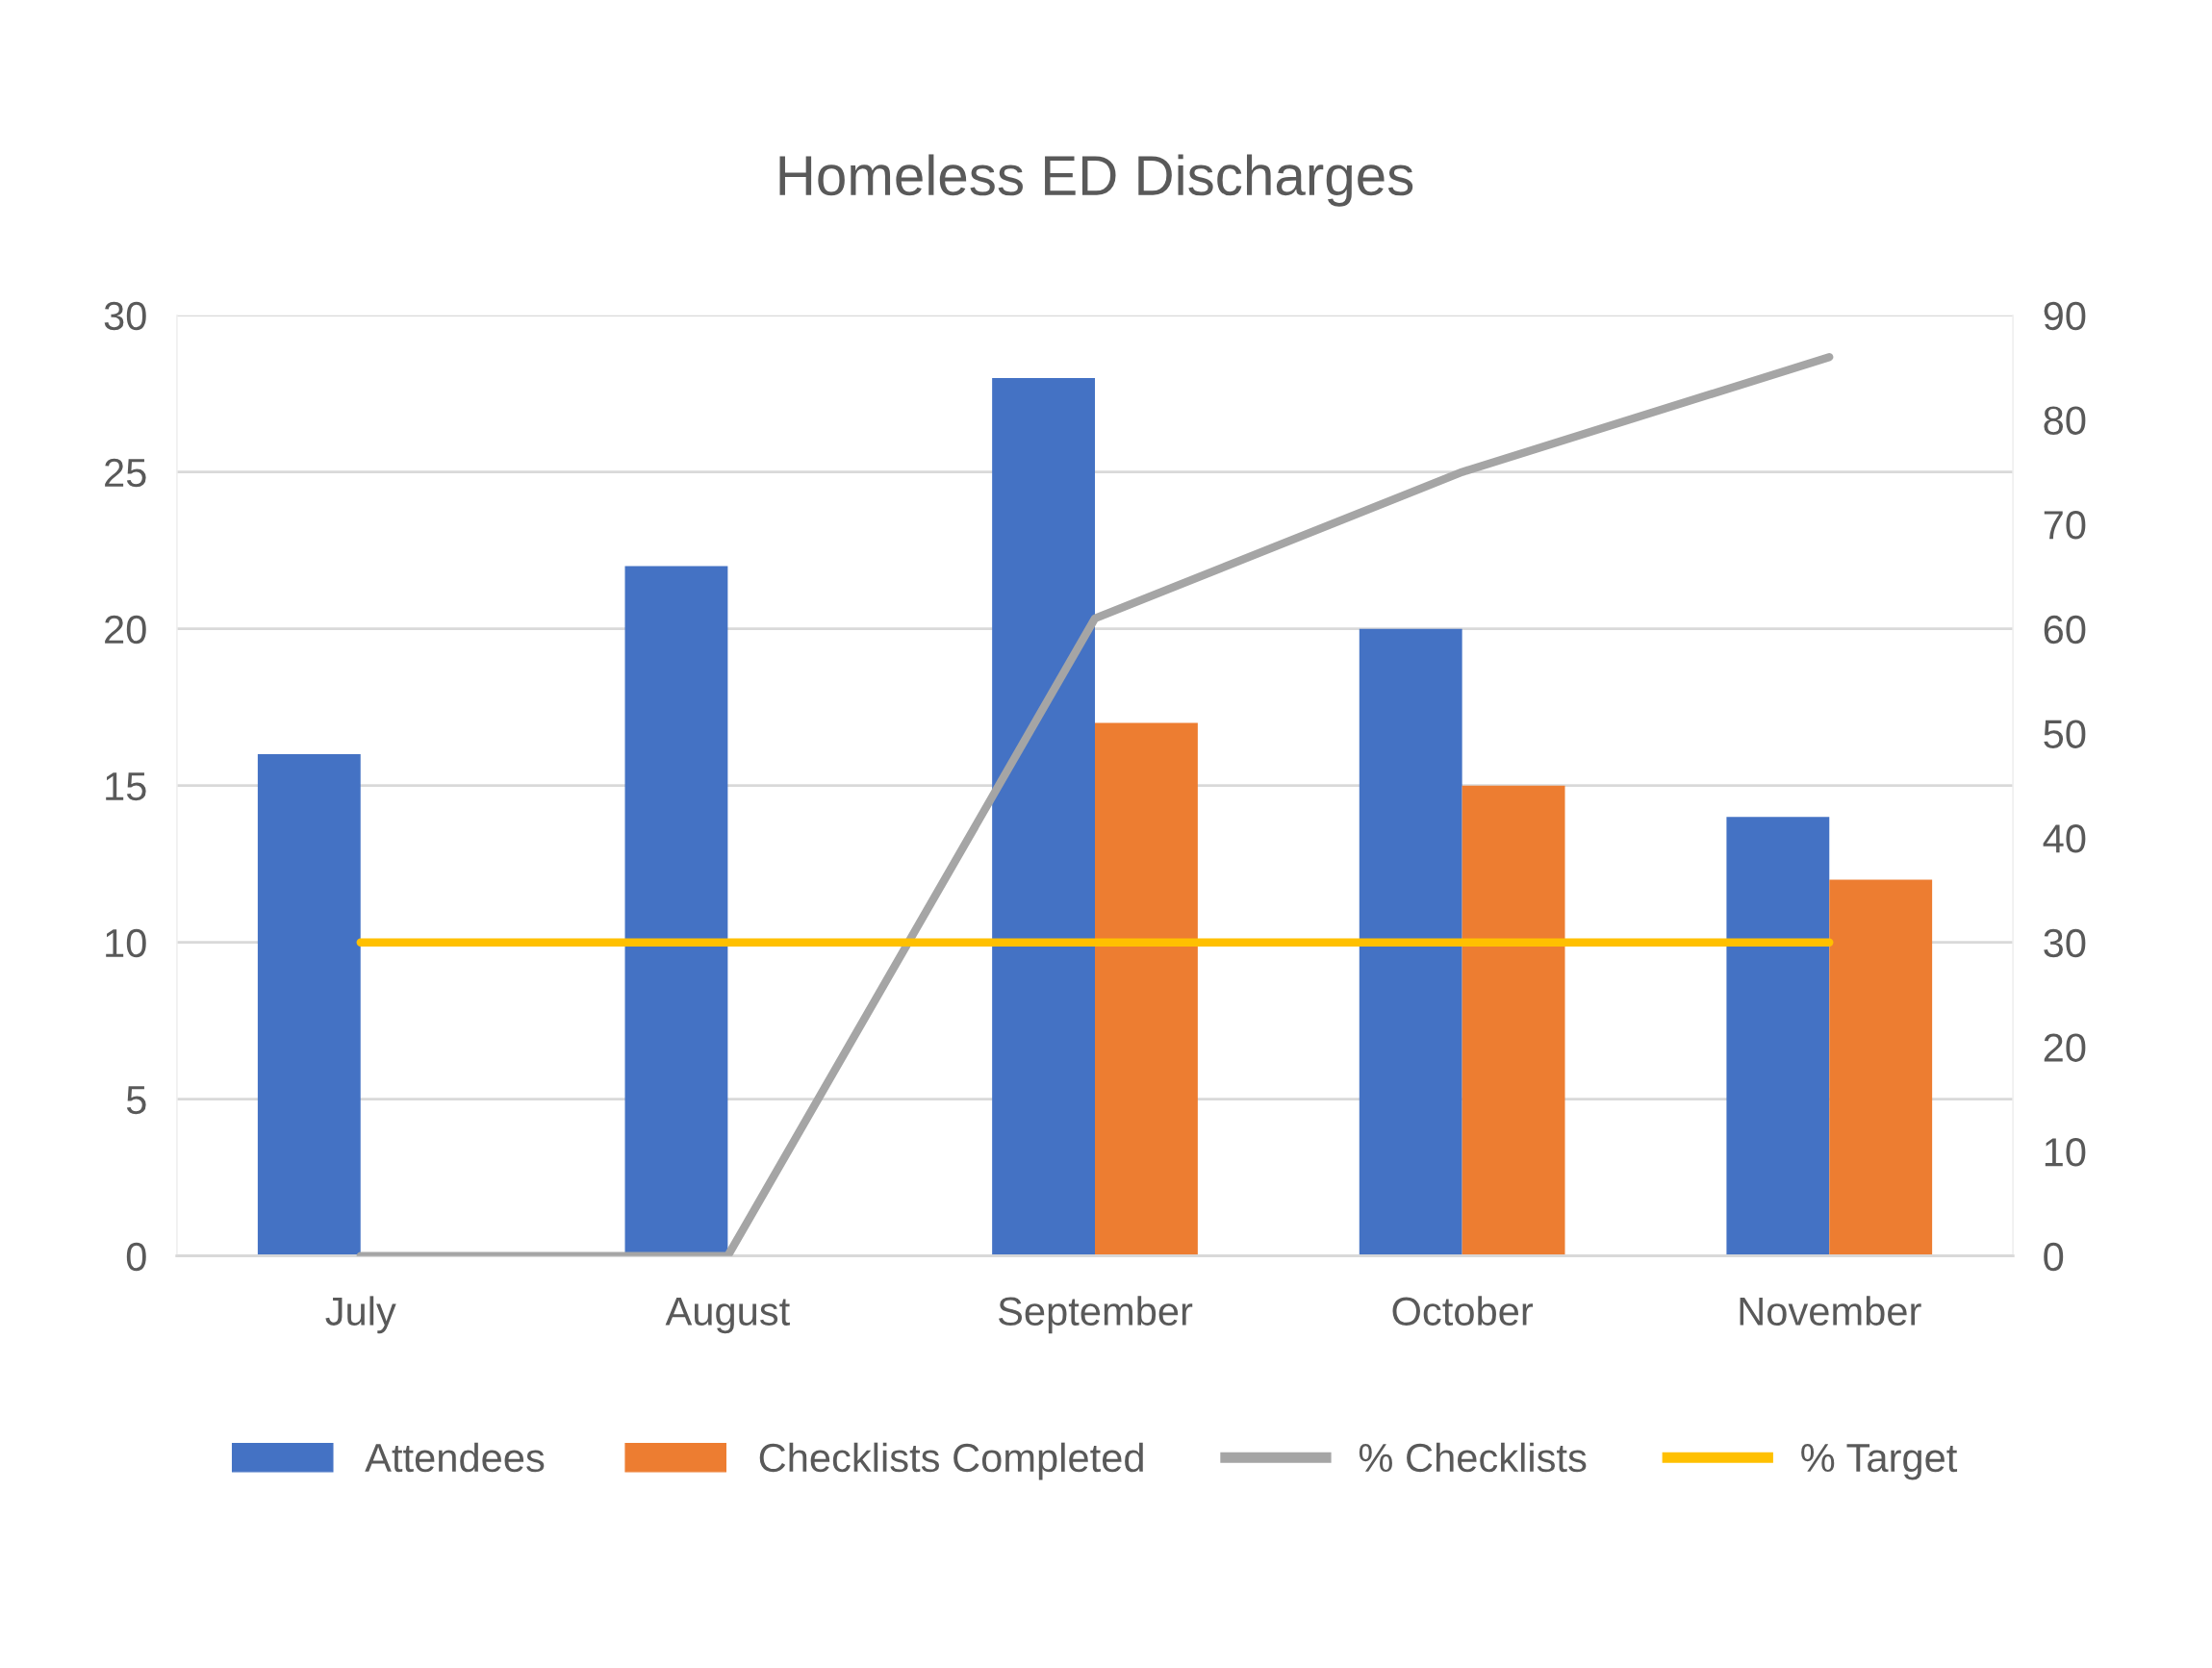 Image resolution: width=2212 pixels, height=1668 pixels. Describe the element at coordinates (2054, 1257) in the screenshot. I see `y2-tick-label: 0` at that location.